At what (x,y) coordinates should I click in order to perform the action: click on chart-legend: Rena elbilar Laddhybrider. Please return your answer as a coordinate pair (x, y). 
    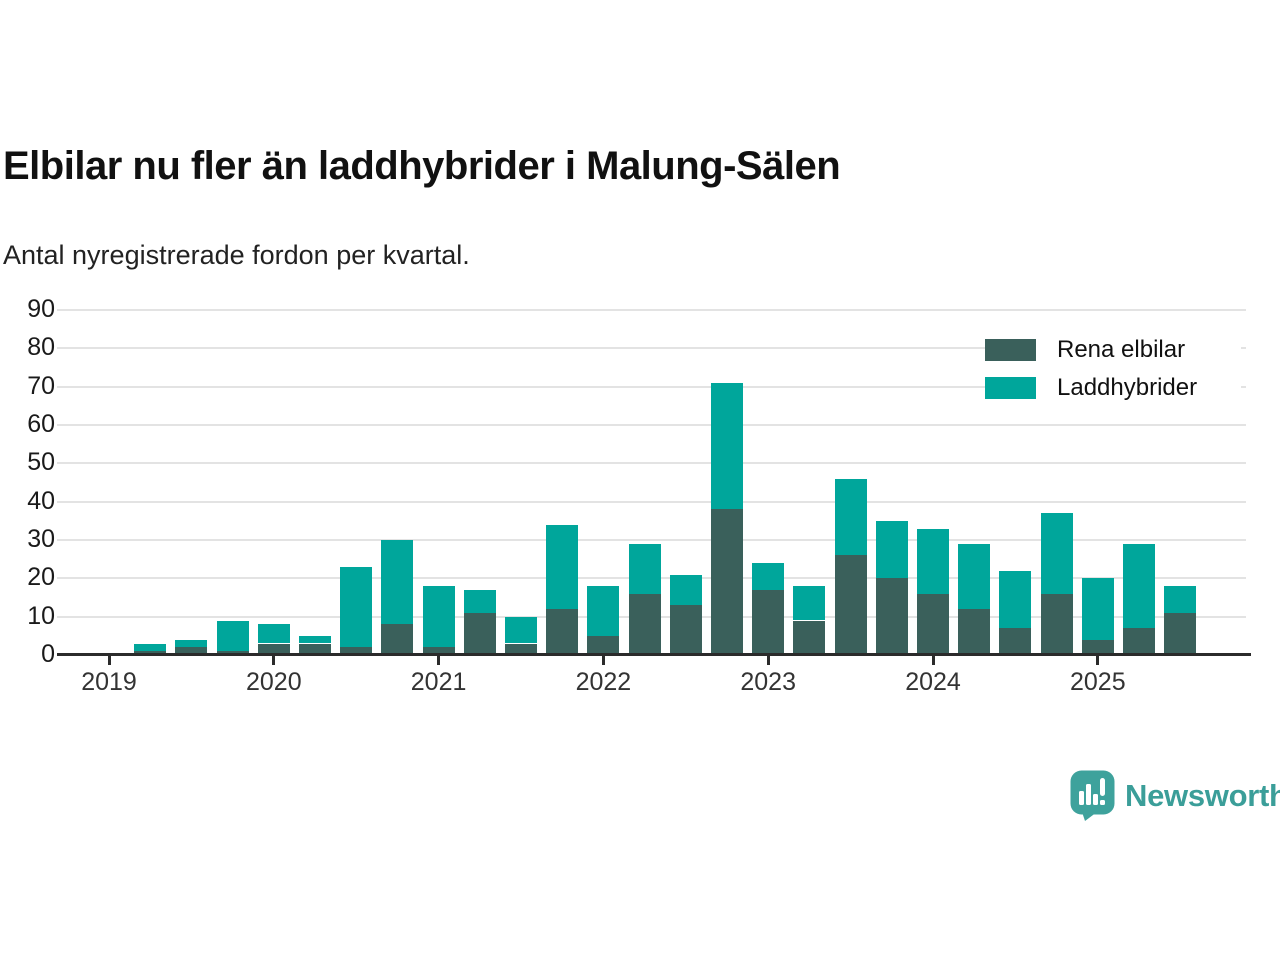
    Looking at the image, I should click on (1113, 368).